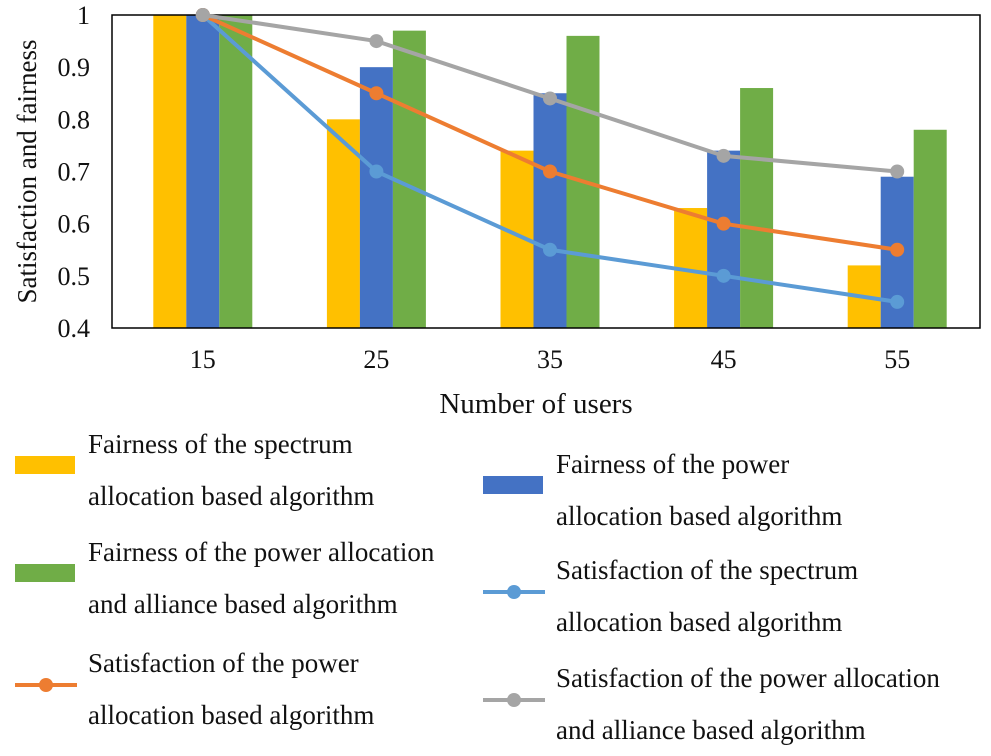 This screenshot has width=991, height=756. I want to click on y-tick-labels: 0.4 0.5 0.6 0.7 0.8 0.9 1, so click(74, 172).